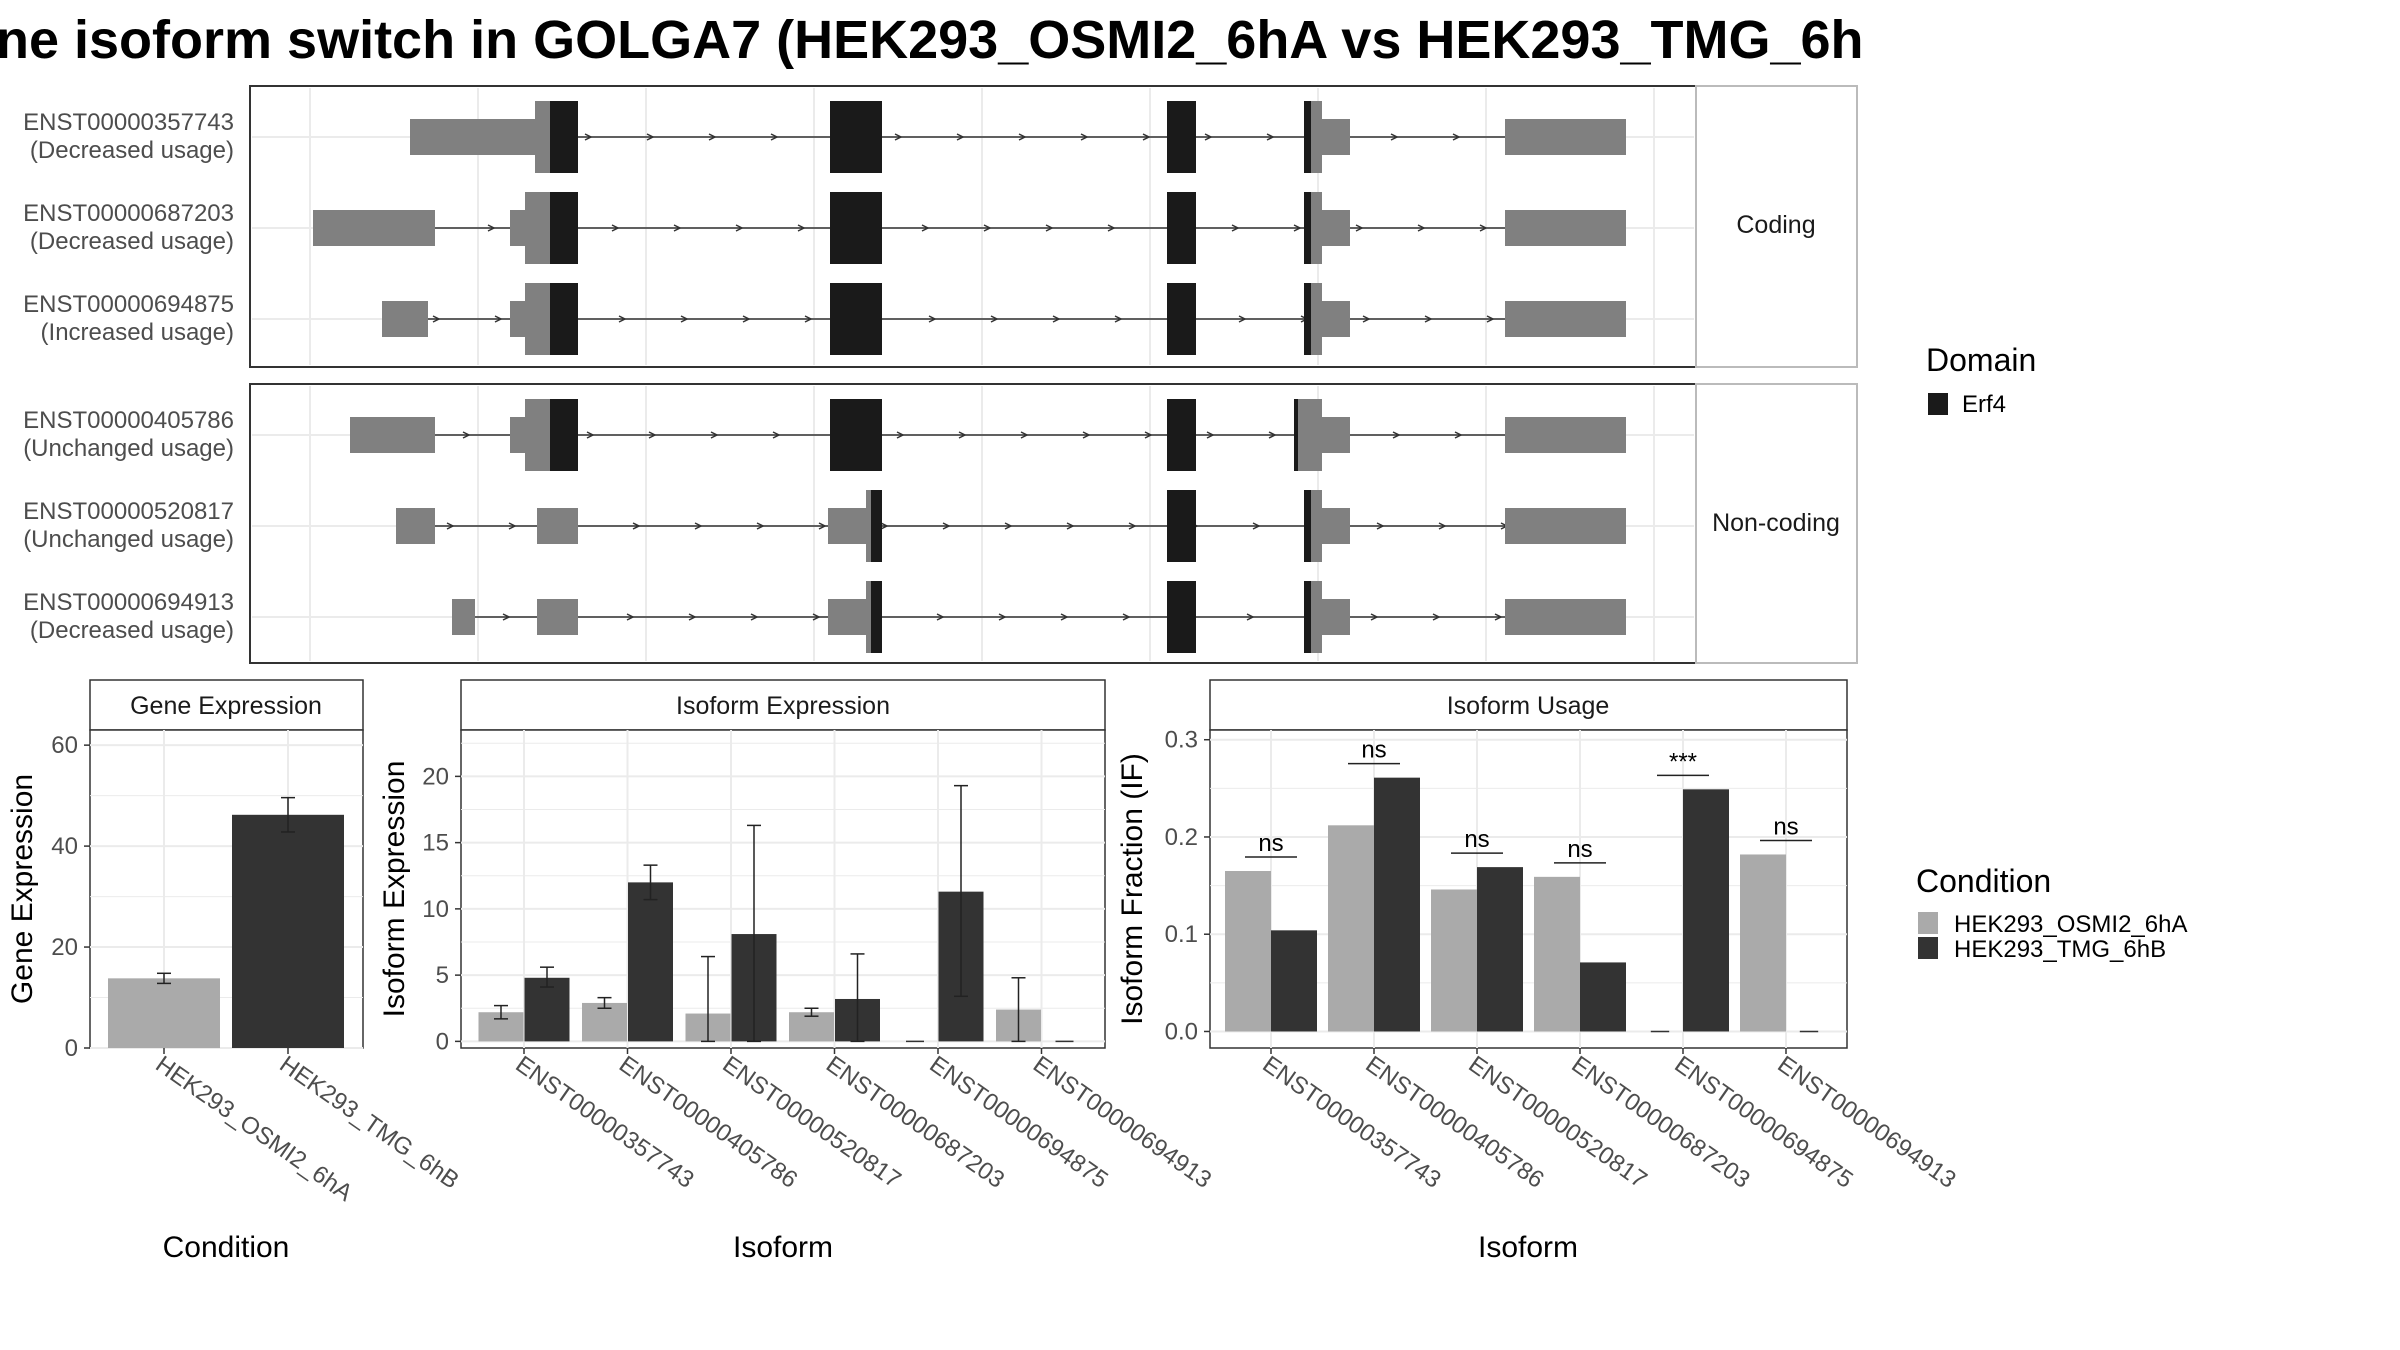 The width and height of the screenshot is (2400, 1350). I want to click on y-ticks: 0 5 10 15 20, so click(441, 909).